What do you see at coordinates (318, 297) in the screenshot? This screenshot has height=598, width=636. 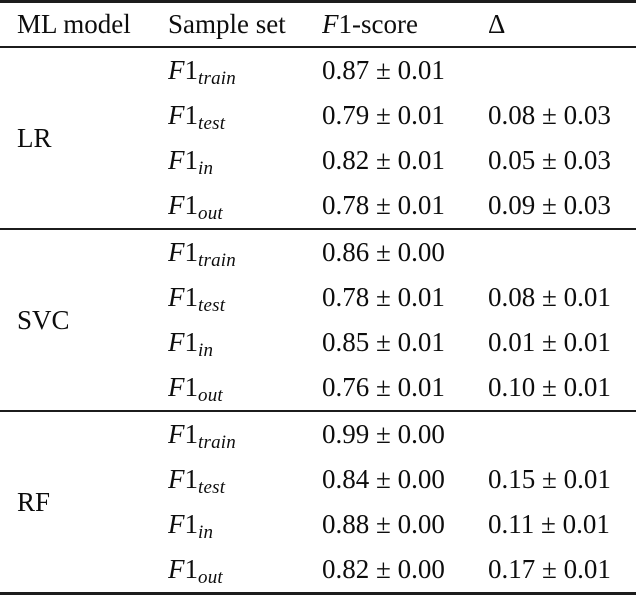 I see `table-row: F1test 0.78 ± 0.01 0.08 ± 0.01` at bounding box center [318, 297].